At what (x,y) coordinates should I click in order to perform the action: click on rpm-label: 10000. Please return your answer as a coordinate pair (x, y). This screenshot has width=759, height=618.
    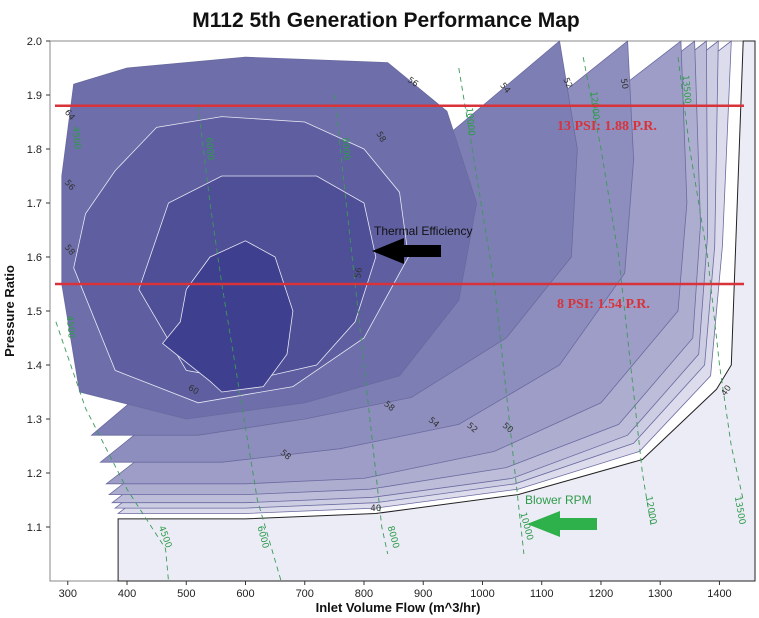
    Looking at the image, I should click on (469, 122).